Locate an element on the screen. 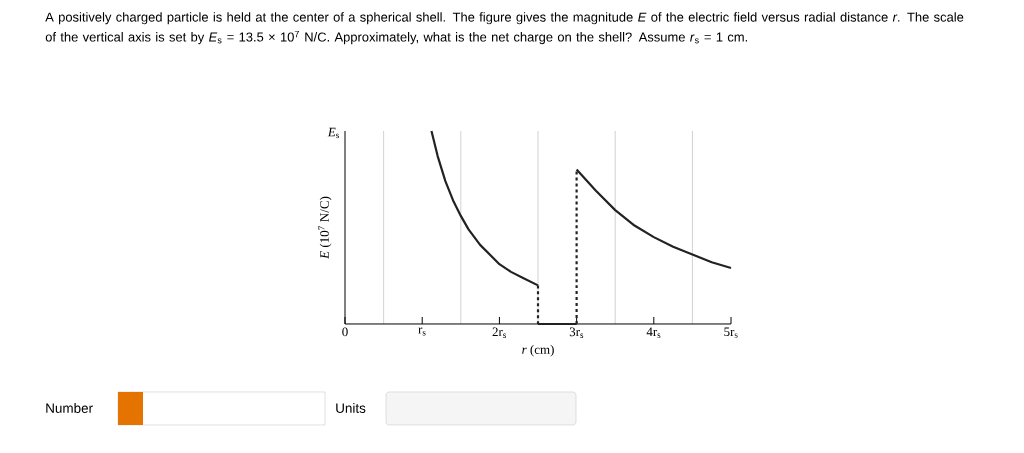 Image resolution: width=1024 pixels, height=453 pixels. chart-title: A positively charged particle is held at the center of a spherical shell. The figure gives the magnitude E of the electric field versus radial distance r. The scale of the vertical axis is set by E$_{s}$ = 13.5 × 10$^{7}$ N/C. Approximately, what is the net charge on the shell? Assume r$_{s}$ = 1 cm. is located at coordinates (504, 28).